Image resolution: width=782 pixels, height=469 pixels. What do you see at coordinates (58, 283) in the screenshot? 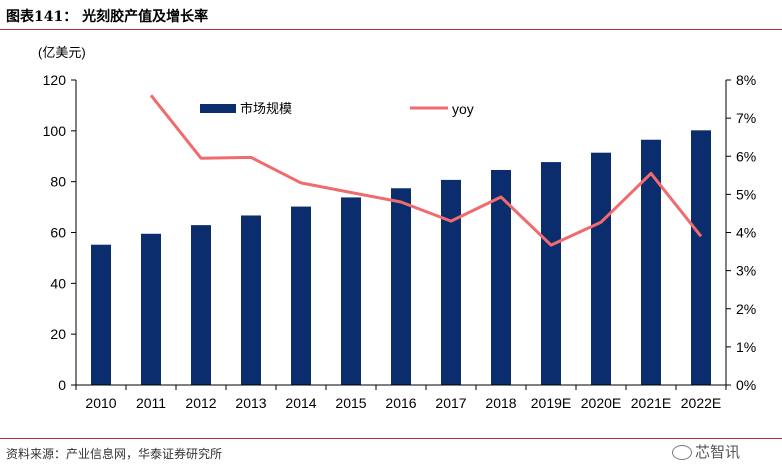
I see `left-tick-label: 40` at bounding box center [58, 283].